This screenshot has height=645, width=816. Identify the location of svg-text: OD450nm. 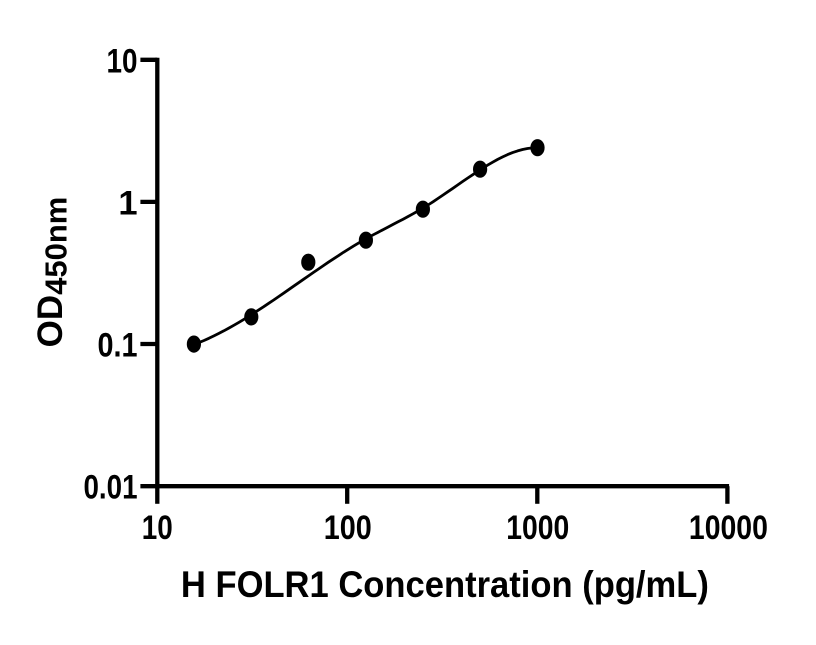
(52, 272).